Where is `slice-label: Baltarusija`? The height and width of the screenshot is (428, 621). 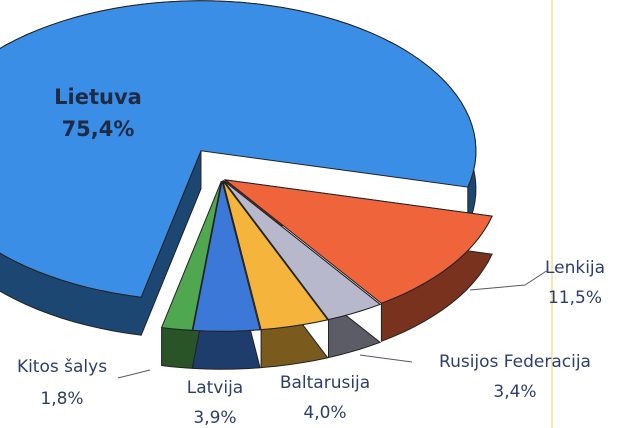
slice-label: Baltarusija is located at coordinates (325, 383).